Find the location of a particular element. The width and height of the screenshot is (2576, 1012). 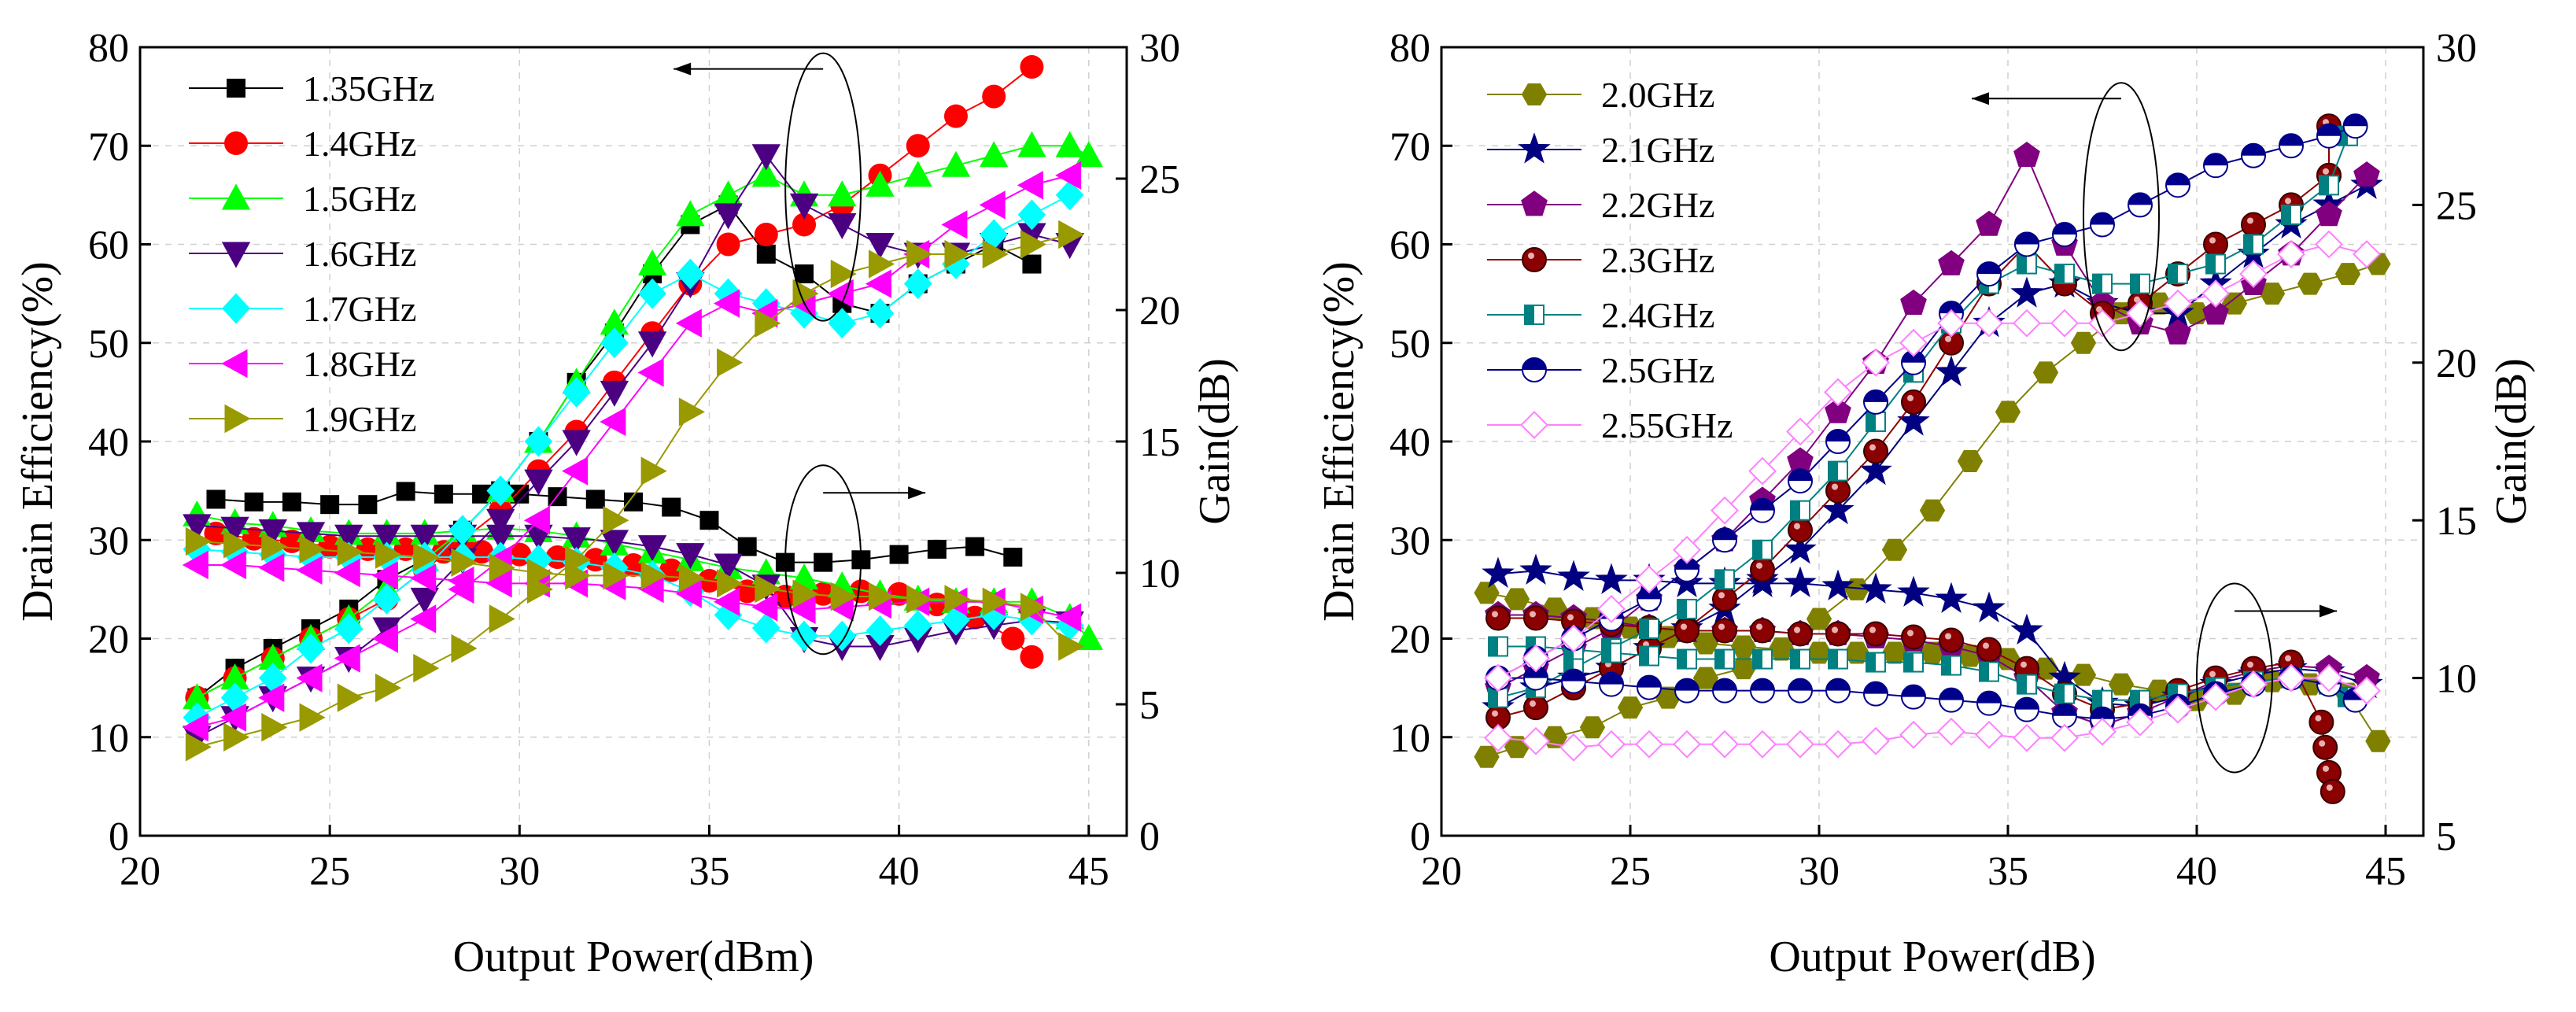

legend-item-1.4GHz: 1.4GHz is located at coordinates (302, 144).